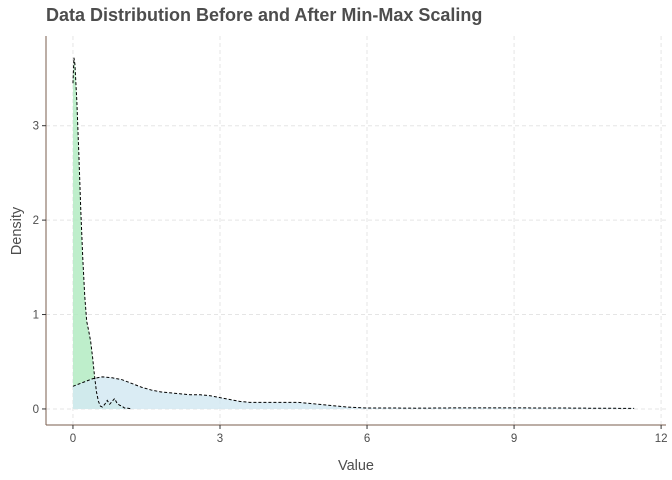 The height and width of the screenshot is (480, 672). Describe the element at coordinates (36, 221) in the screenshot. I see `y-tick-label: 2` at that location.